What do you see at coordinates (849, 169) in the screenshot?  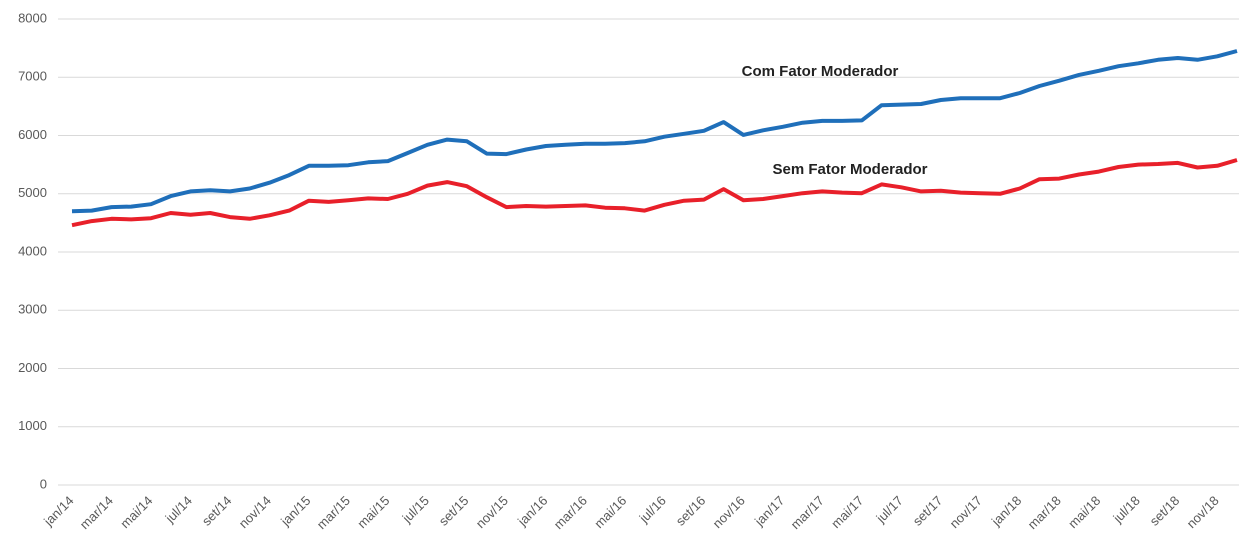 I see `series-label: Sem Fator Moderador` at bounding box center [849, 169].